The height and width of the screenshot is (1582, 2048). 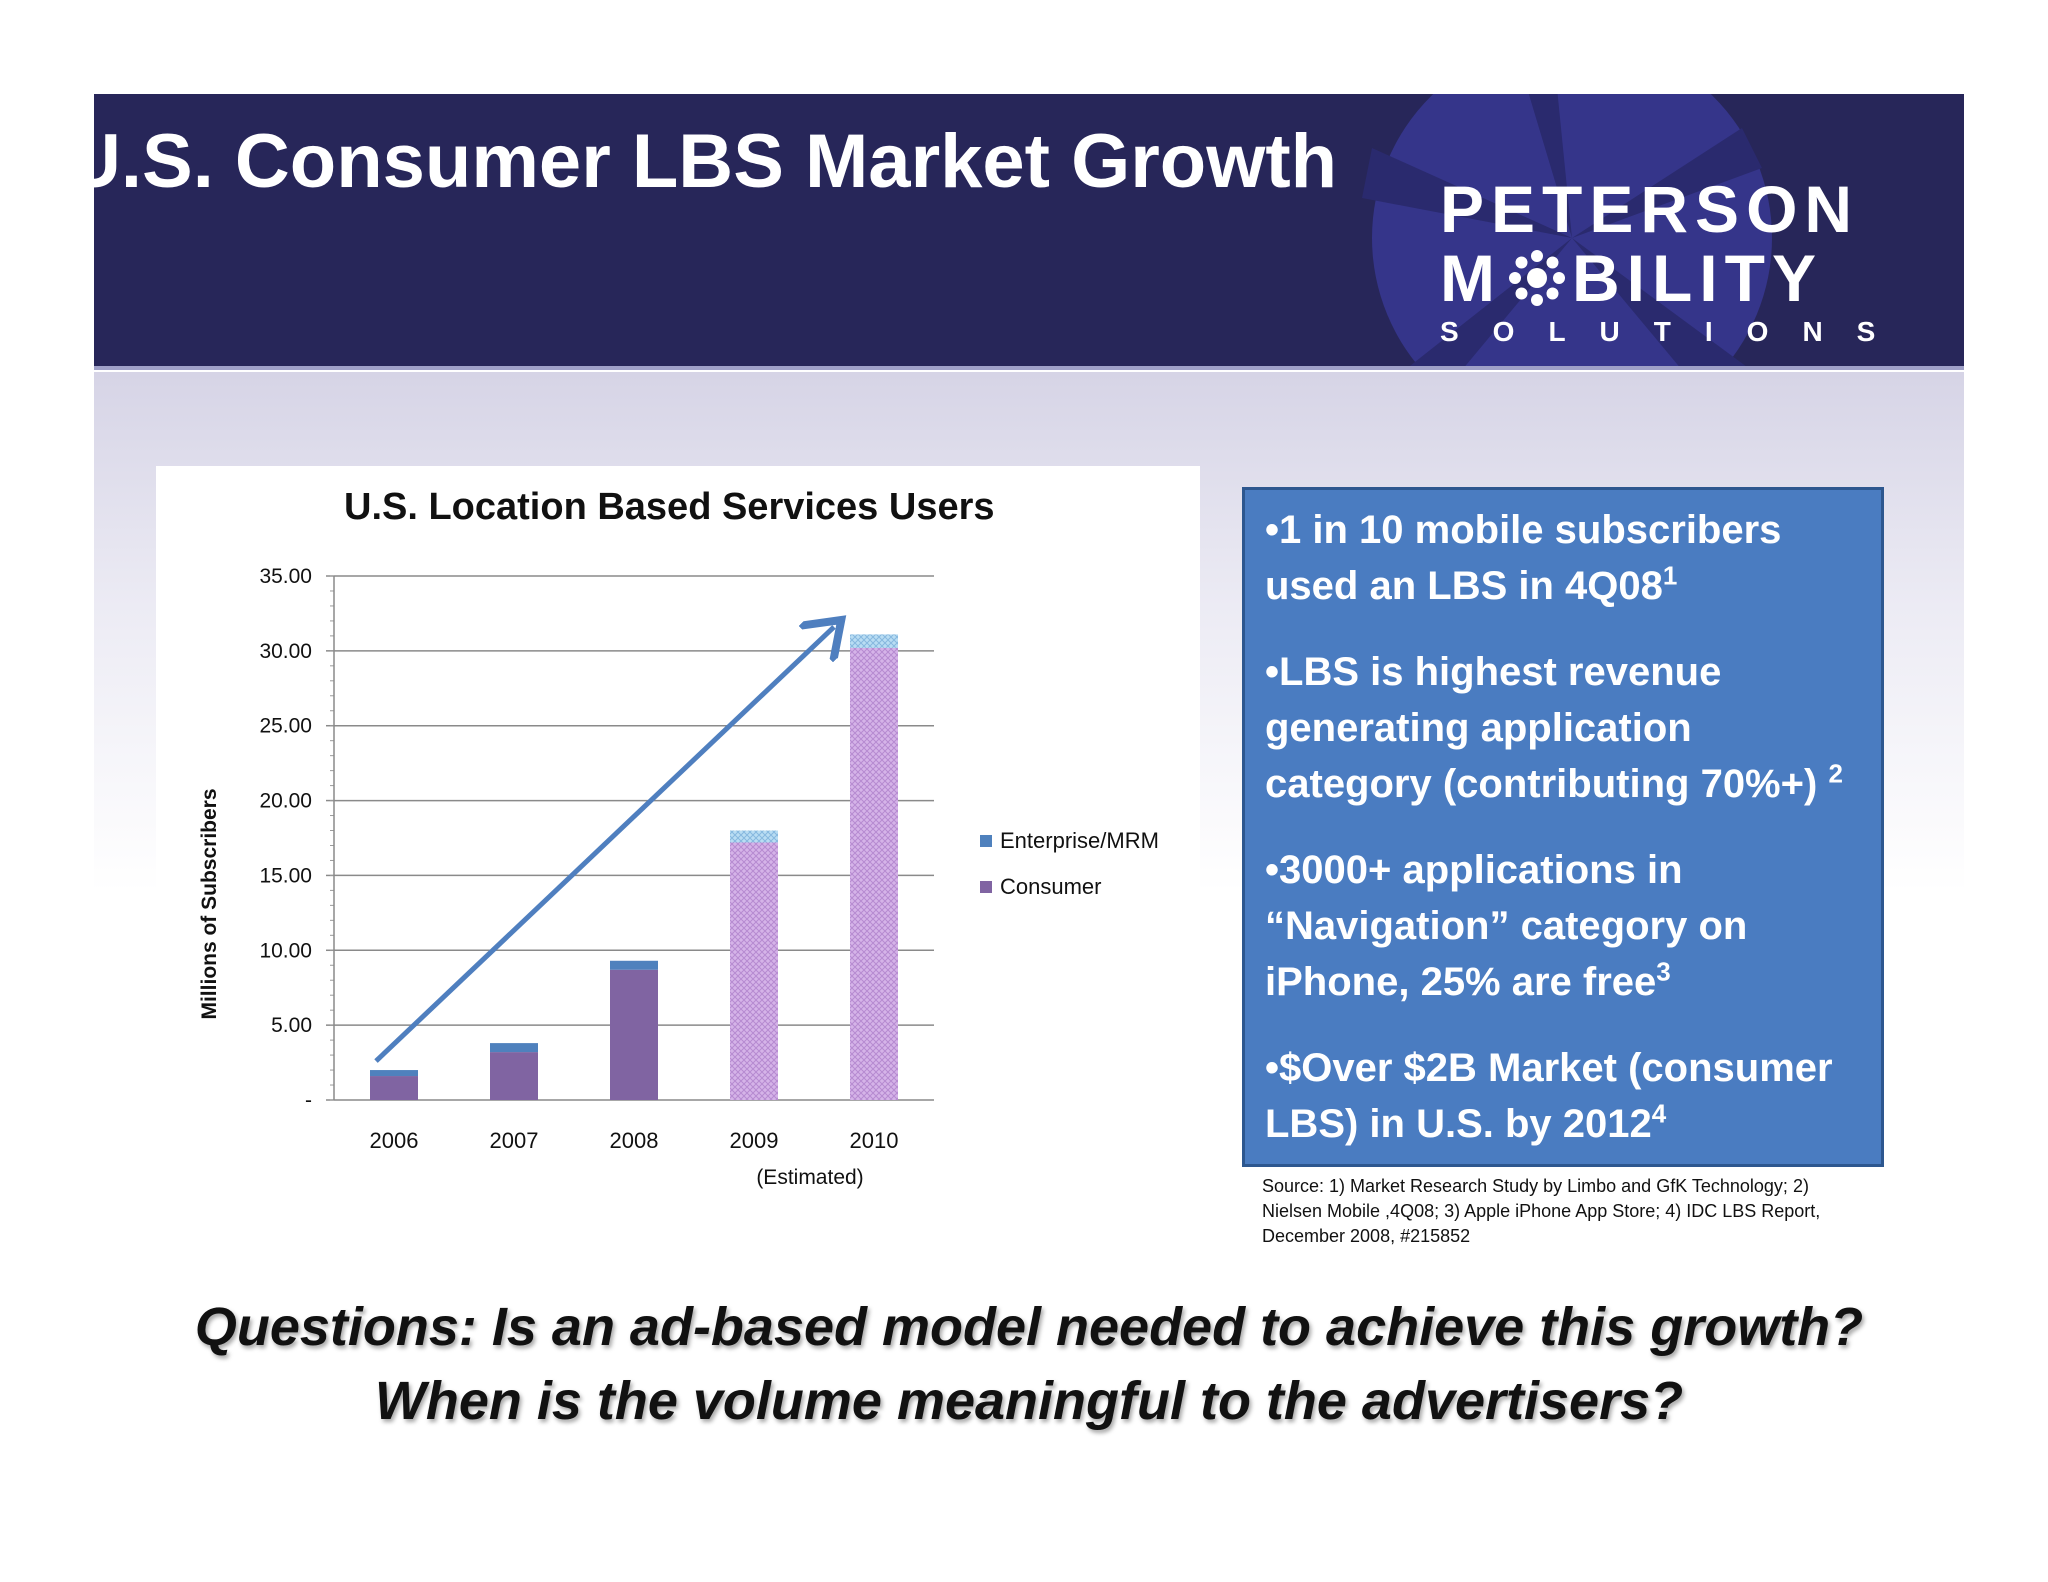 I want to click on bar-enterprise-2006, so click(x=394, y=1073).